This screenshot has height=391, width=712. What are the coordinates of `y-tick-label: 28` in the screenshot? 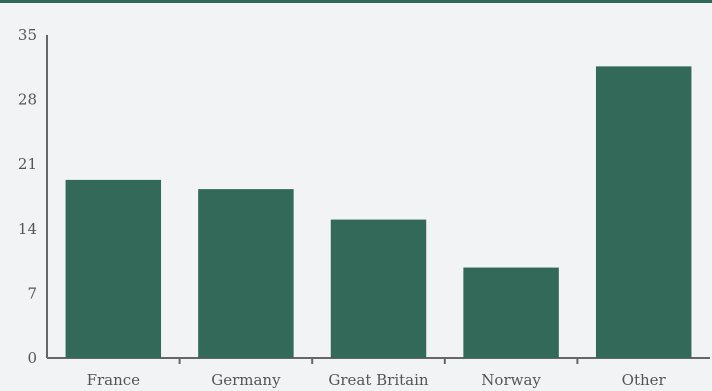 It's located at (27, 100).